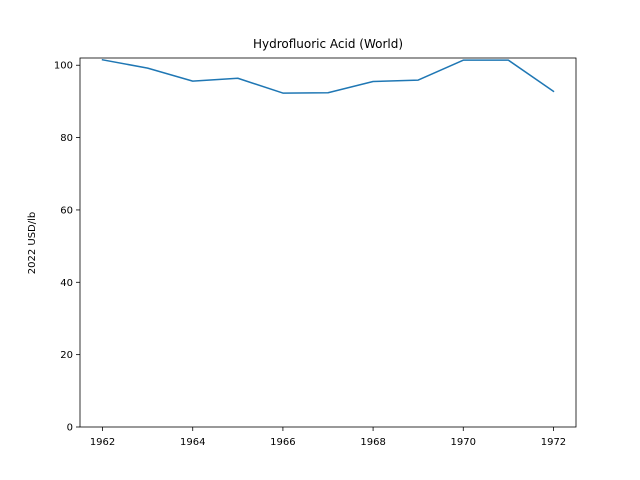 This screenshot has width=640, height=480. What do you see at coordinates (372, 442) in the screenshot?
I see `x-tick-label: 1968` at bounding box center [372, 442].